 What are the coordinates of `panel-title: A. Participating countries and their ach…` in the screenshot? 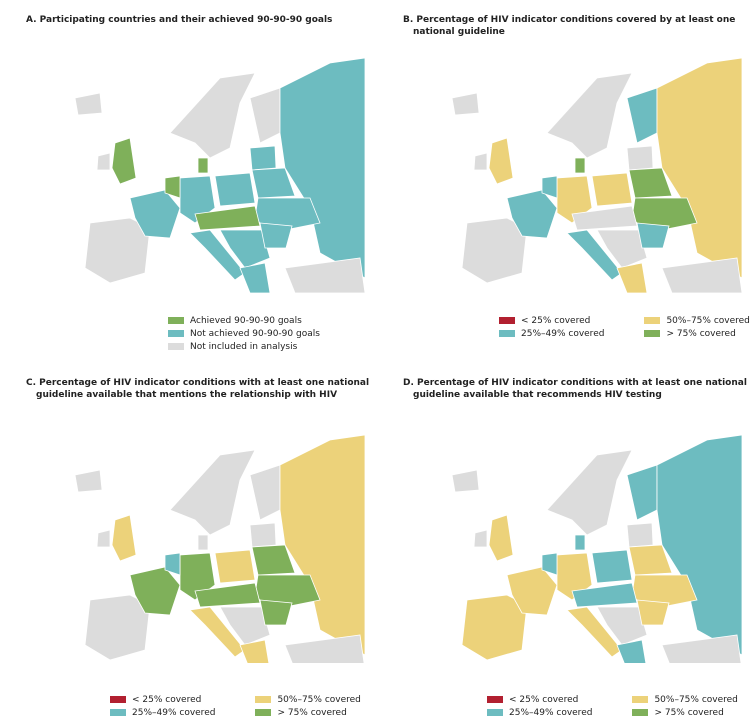 It's located at (179, 20).